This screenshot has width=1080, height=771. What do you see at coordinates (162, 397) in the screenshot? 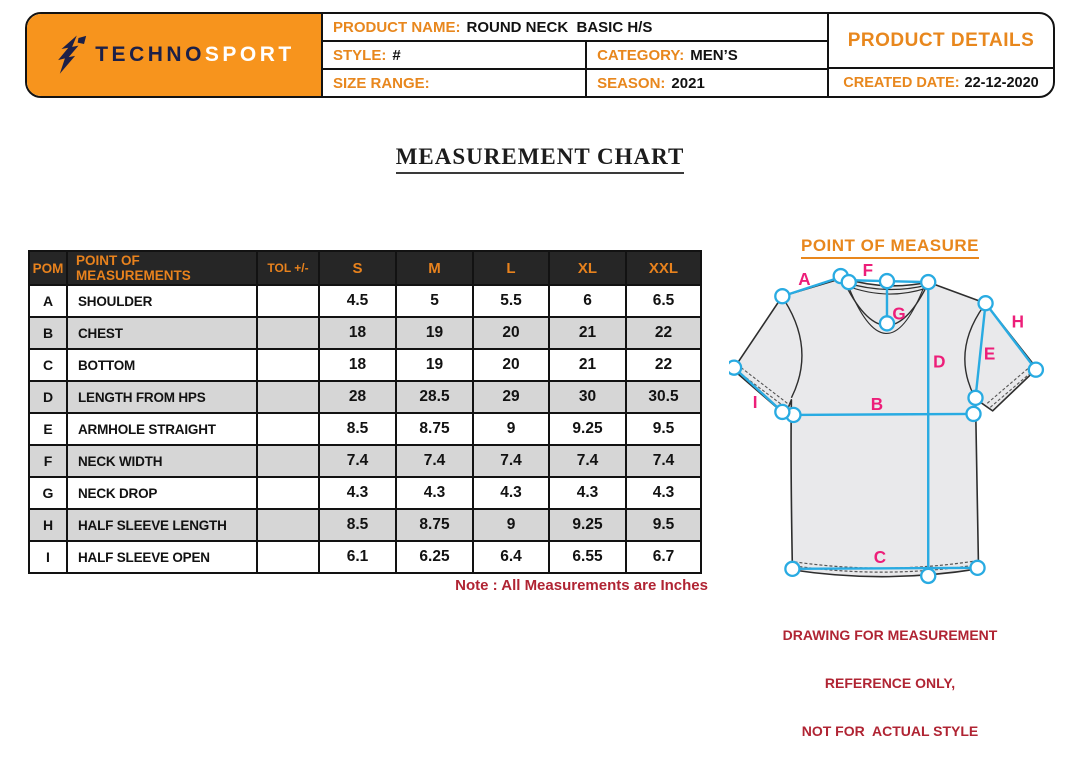
I see `table-cell: LENGTH FROM HPS` at bounding box center [162, 397].